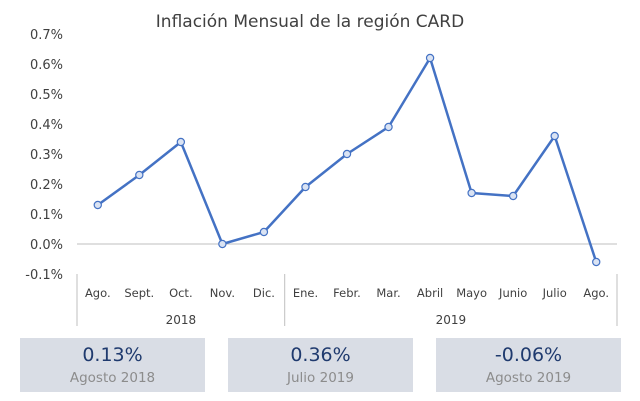 The image size is (640, 401). What do you see at coordinates (320, 355) in the screenshot?
I see `kpi-value: 0.36%` at bounding box center [320, 355].